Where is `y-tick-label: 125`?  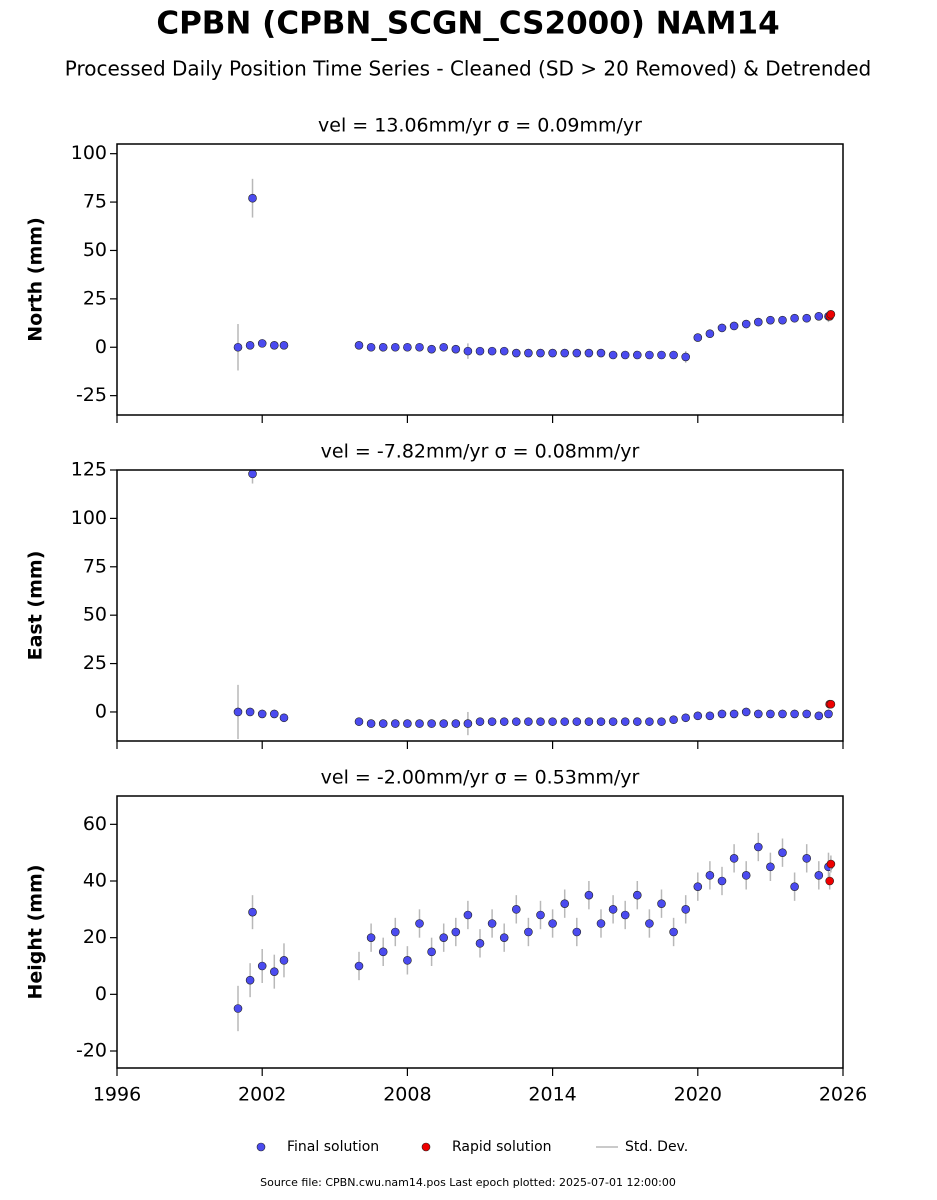 y-tick-label: 125 is located at coordinates (89, 470).